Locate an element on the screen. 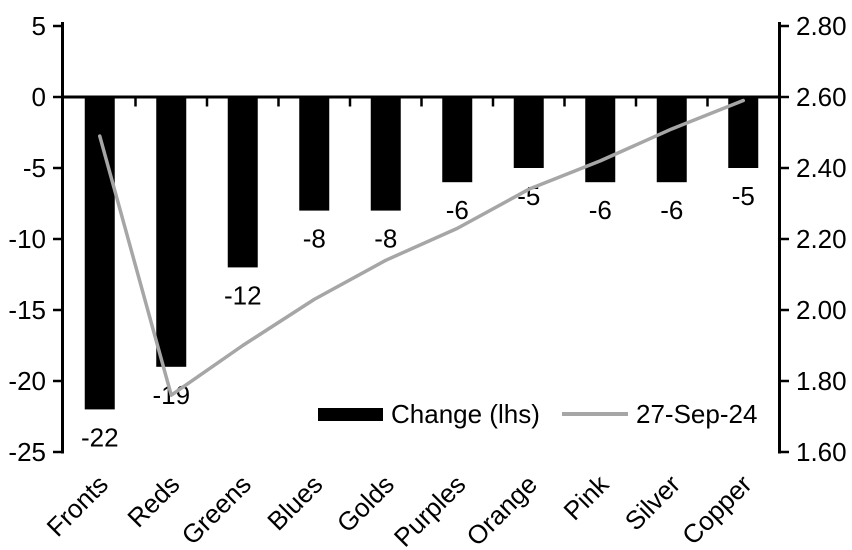 The height and width of the screenshot is (550, 852). left-axis-tick-label: -25 is located at coordinates (27, 452).